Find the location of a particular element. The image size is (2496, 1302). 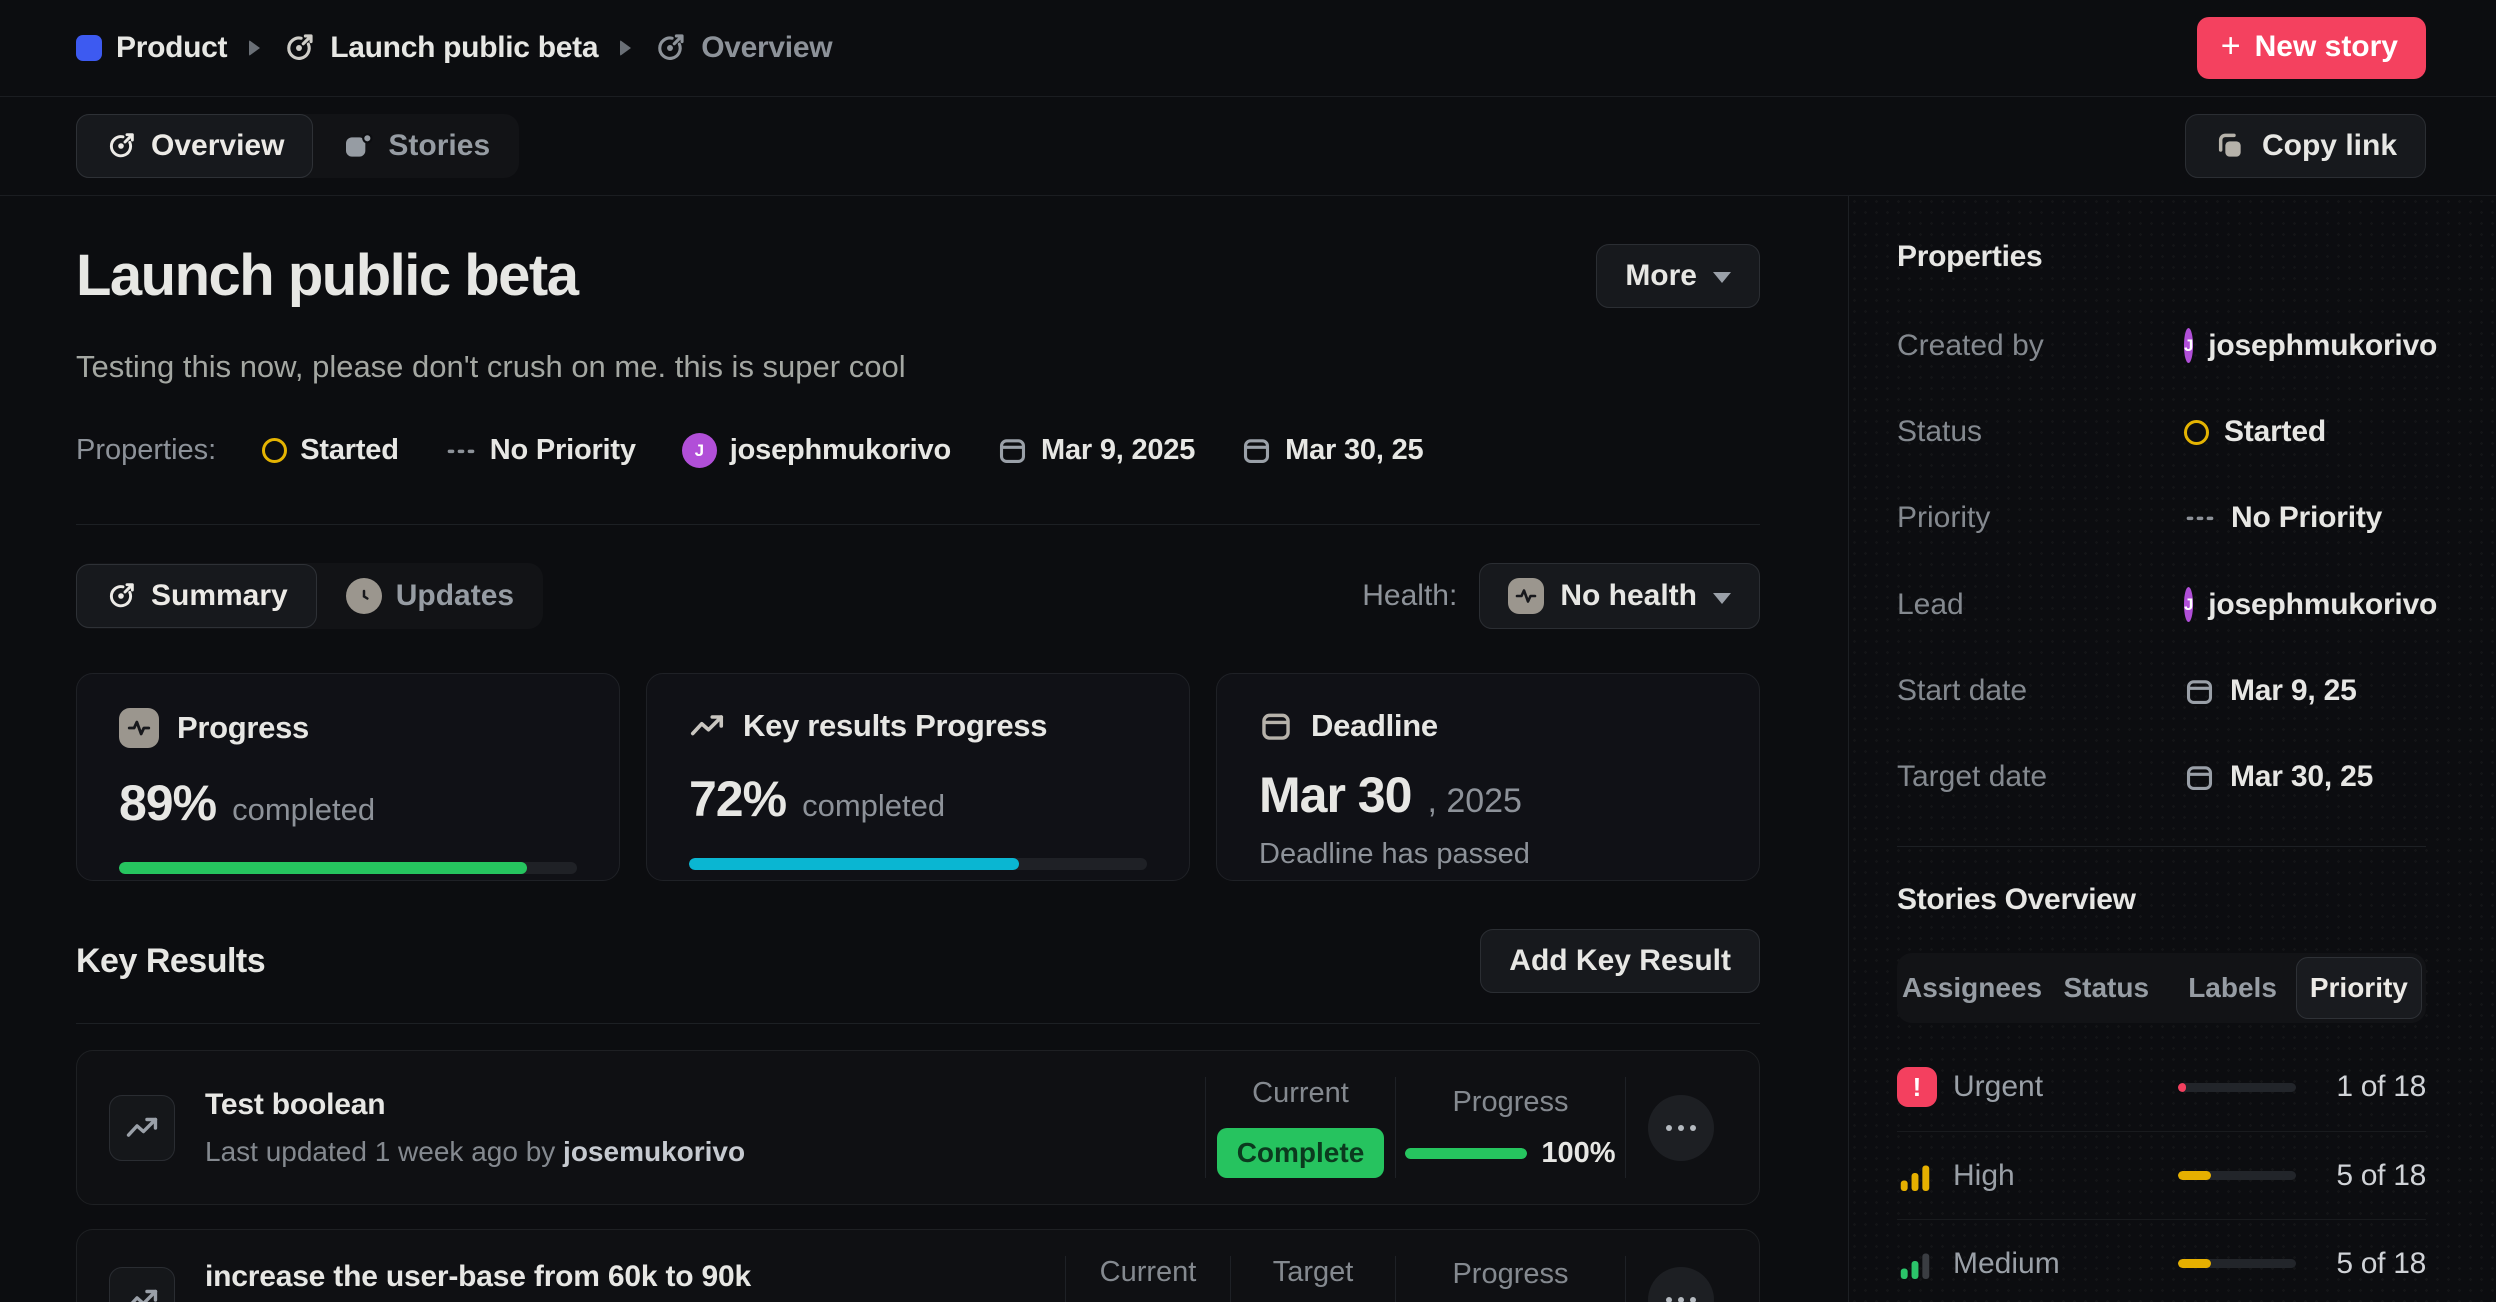

add-key-result-label: Add Key Result is located at coordinates (1620, 960).